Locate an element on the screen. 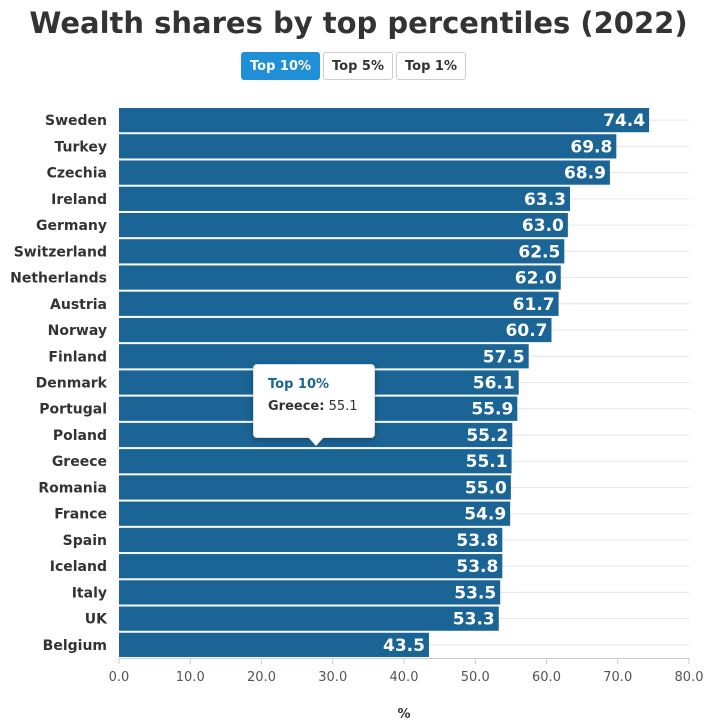 The image size is (717, 721). x-tick-label: 40.0 is located at coordinates (404, 677).